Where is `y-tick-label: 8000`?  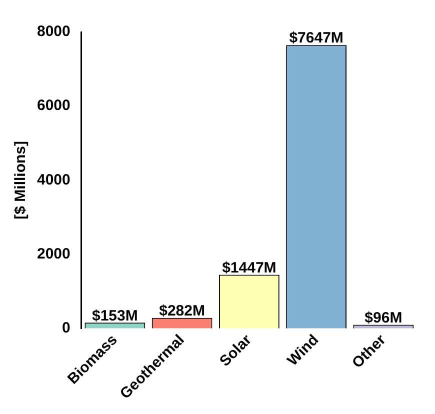 y-tick-label: 8000 is located at coordinates (53, 31).